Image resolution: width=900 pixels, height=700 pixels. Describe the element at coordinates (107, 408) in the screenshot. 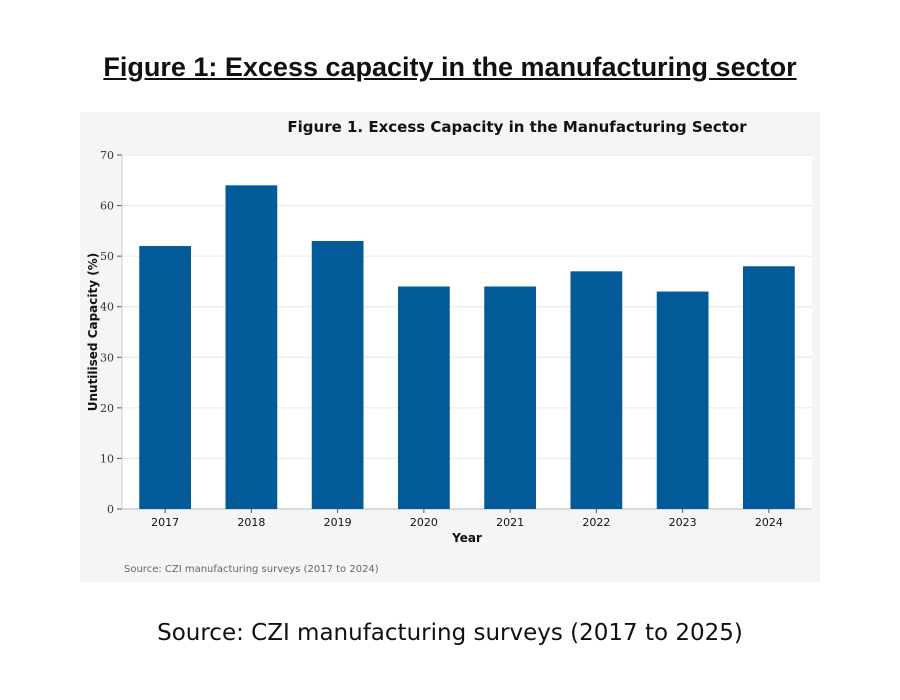

I see `y-tick-label: 20` at that location.